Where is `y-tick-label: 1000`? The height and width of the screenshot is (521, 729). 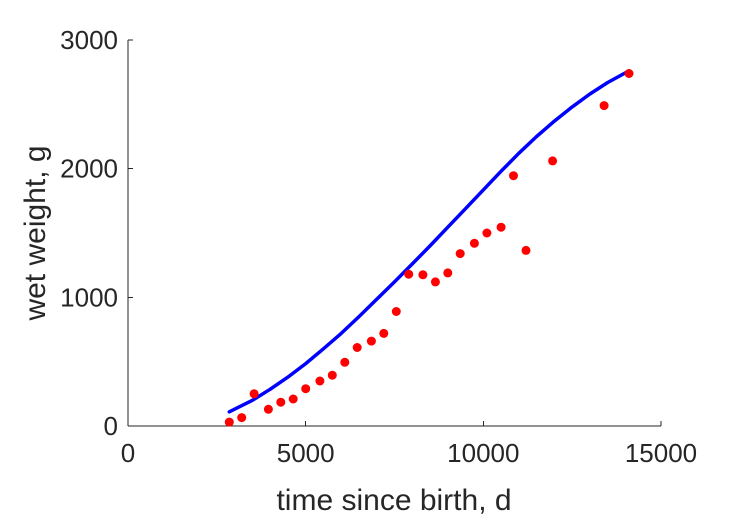 y-tick-label: 1000 is located at coordinates (89, 297).